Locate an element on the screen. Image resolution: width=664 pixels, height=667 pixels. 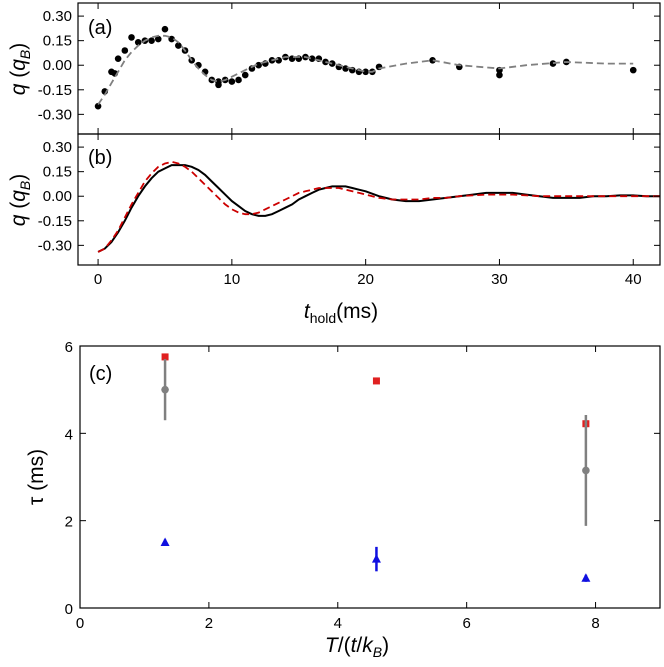
x-tick-label: 40 is located at coordinates (633, 279).